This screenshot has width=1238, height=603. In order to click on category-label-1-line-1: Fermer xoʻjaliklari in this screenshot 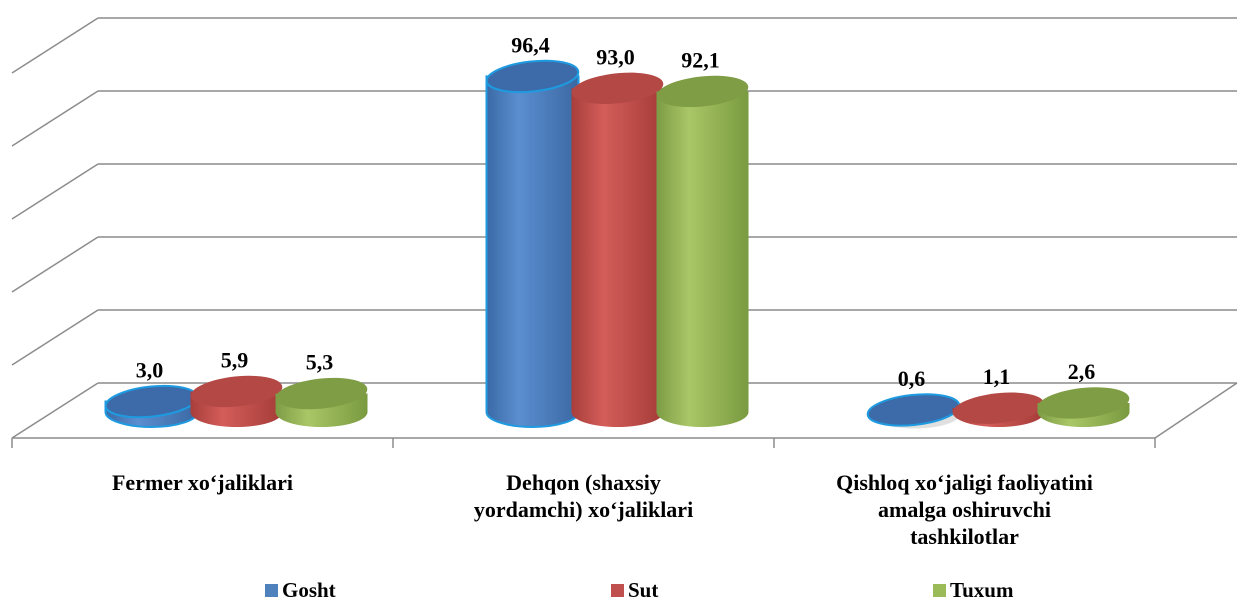, I will do `click(202, 482)`.